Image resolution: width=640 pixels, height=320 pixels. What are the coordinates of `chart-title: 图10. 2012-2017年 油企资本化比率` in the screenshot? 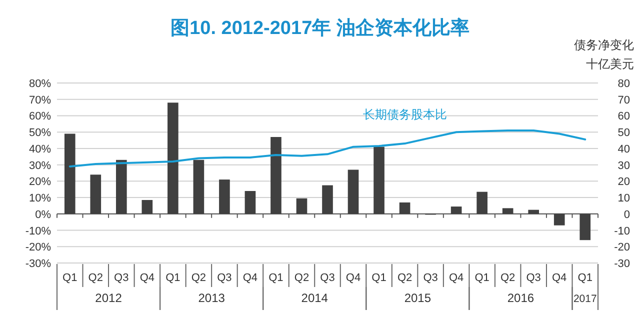 It's located at (320, 28).